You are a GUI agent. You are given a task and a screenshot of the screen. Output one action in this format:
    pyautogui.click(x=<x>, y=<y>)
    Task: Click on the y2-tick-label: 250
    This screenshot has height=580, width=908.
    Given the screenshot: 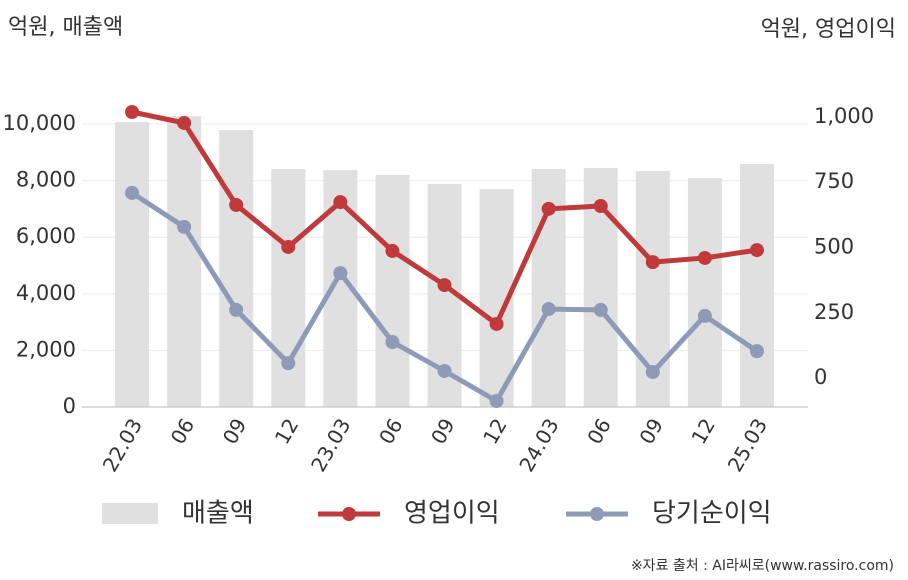 What is the action you would take?
    pyautogui.click(x=834, y=312)
    